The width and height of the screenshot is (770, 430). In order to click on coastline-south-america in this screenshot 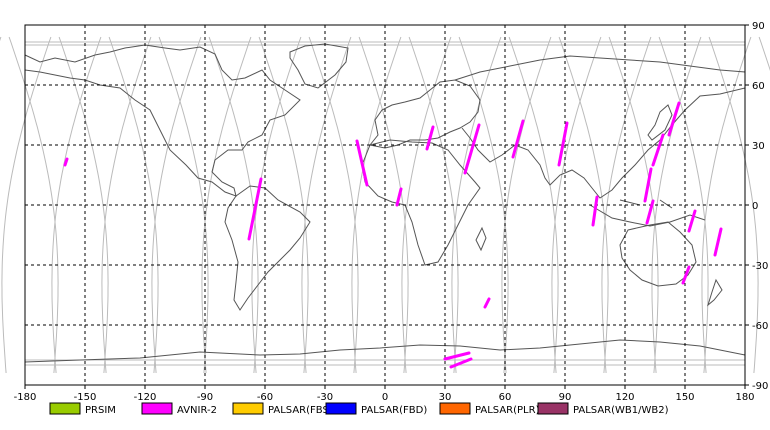, I will do `click(267, 248)`.